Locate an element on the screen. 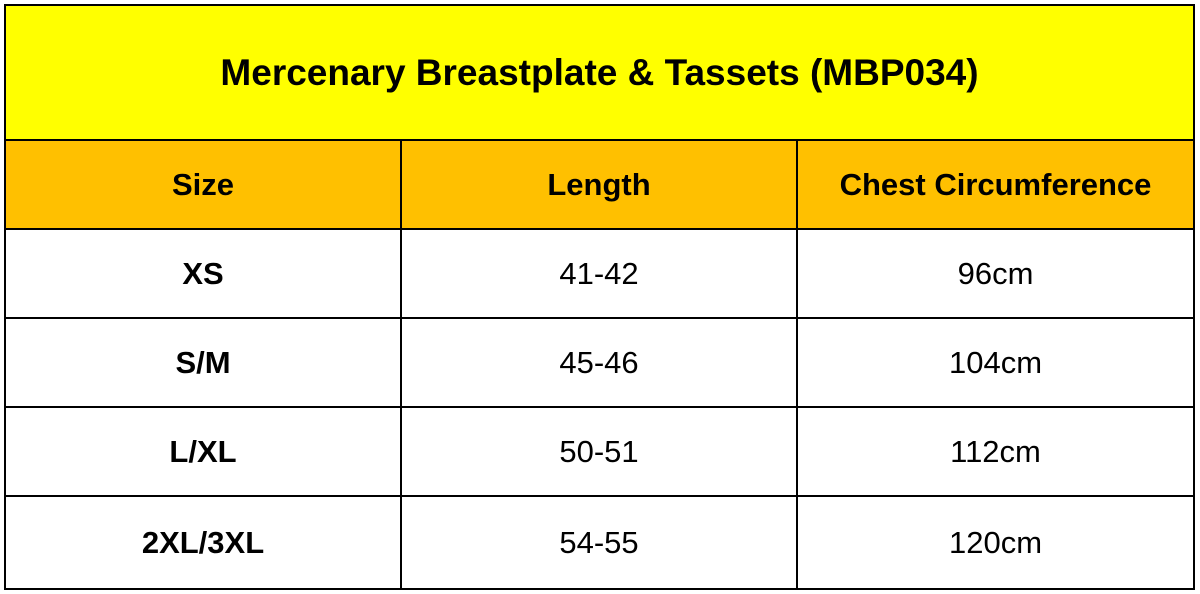 This screenshot has height=594, width=1200. table-row: S/M 45-46 104cm is located at coordinates (599, 363).